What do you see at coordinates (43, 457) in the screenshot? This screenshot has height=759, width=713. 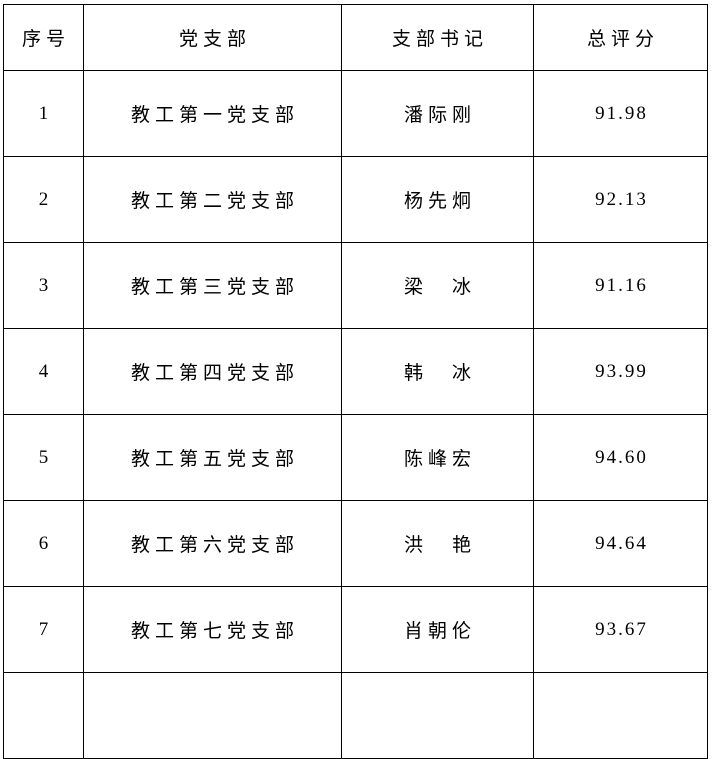 I see `cell-serial: 5` at bounding box center [43, 457].